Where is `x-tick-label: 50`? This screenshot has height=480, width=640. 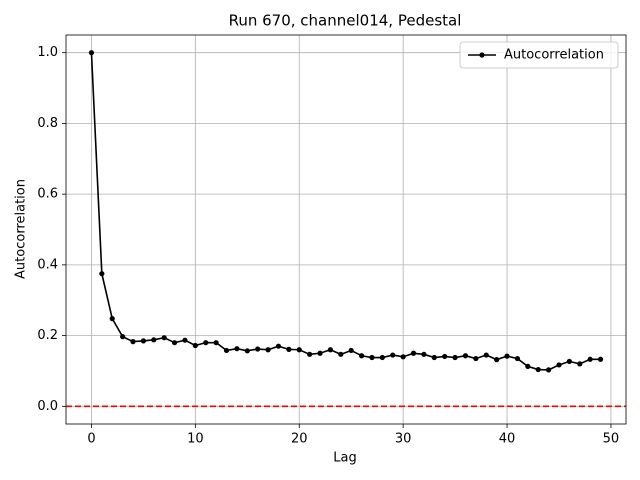 x-tick-label: 50 is located at coordinates (611, 439).